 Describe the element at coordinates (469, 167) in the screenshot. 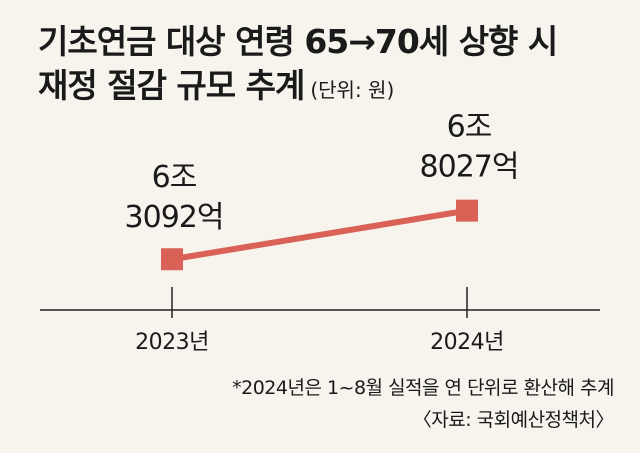

I see `data-label: 8027억` at that location.